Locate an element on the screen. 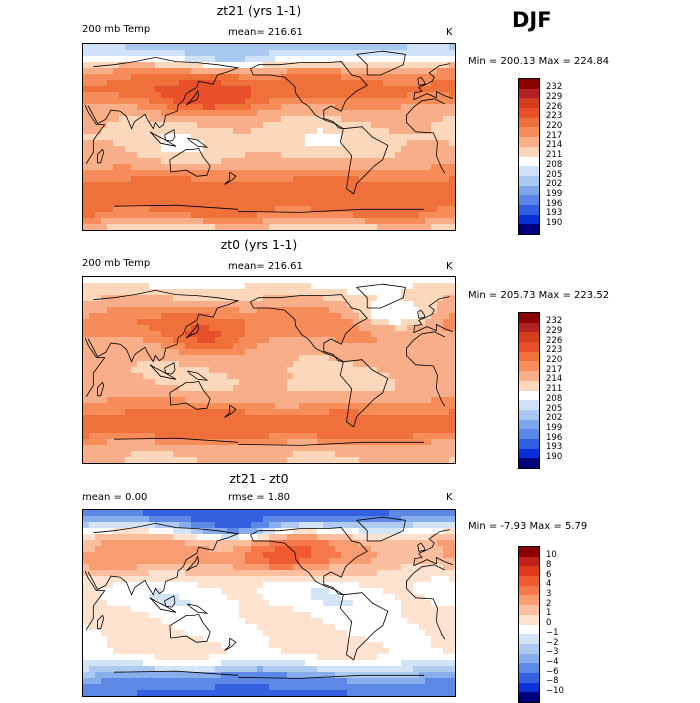 The image size is (700, 703). panel2-mean-label: mean= 216.61 is located at coordinates (265, 266).